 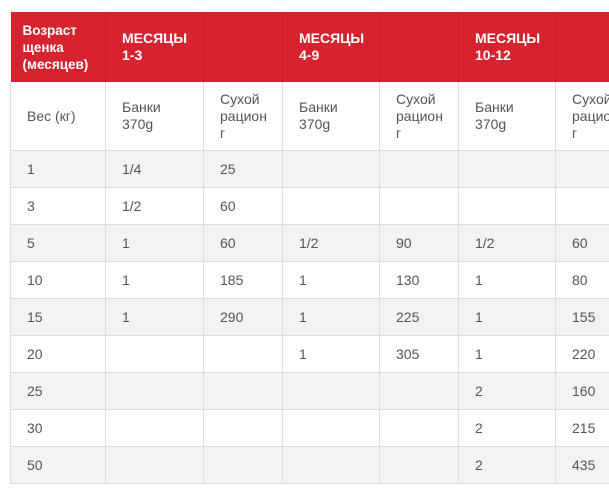 What do you see at coordinates (419, 354) in the screenshot?
I see `table-cell: 305` at bounding box center [419, 354].